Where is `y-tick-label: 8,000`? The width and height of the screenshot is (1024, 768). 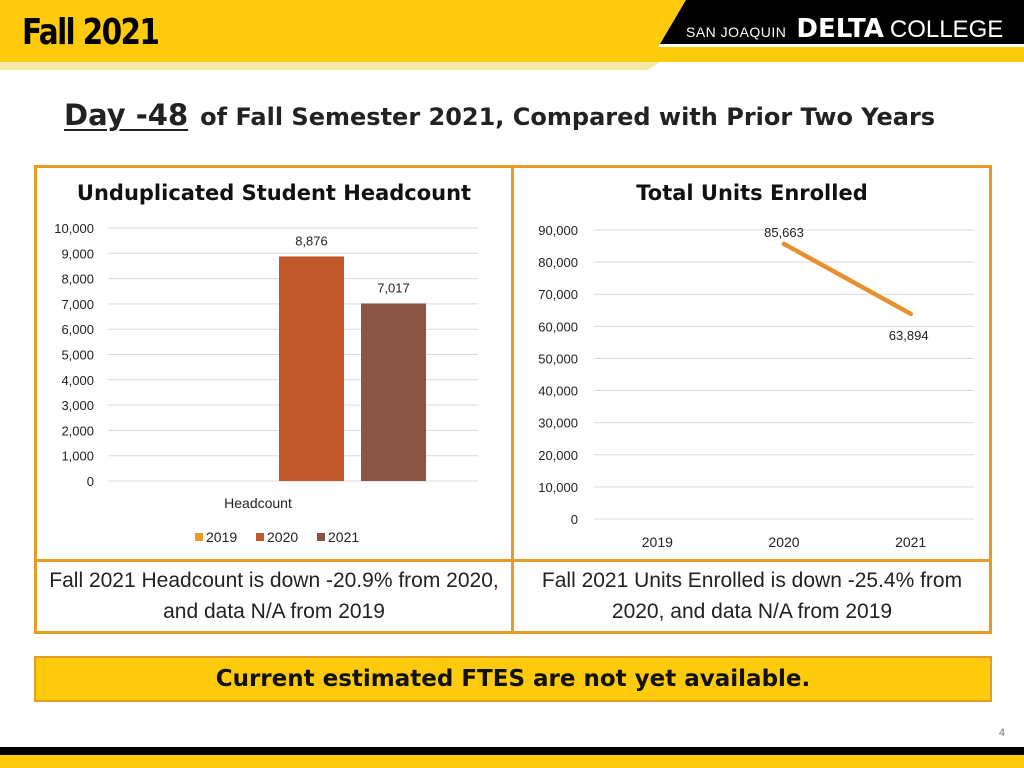 y-tick-label: 8,000 is located at coordinates (77, 279).